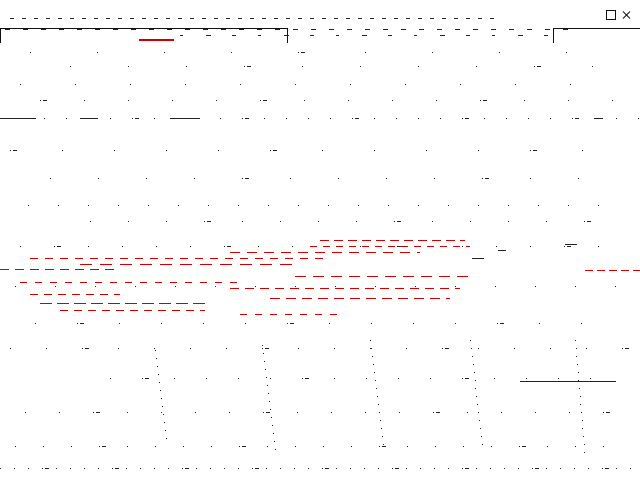 The width and height of the screenshot is (640, 480). Describe the element at coordinates (596, 35) in the screenshot. I see `right-tab` at that location.